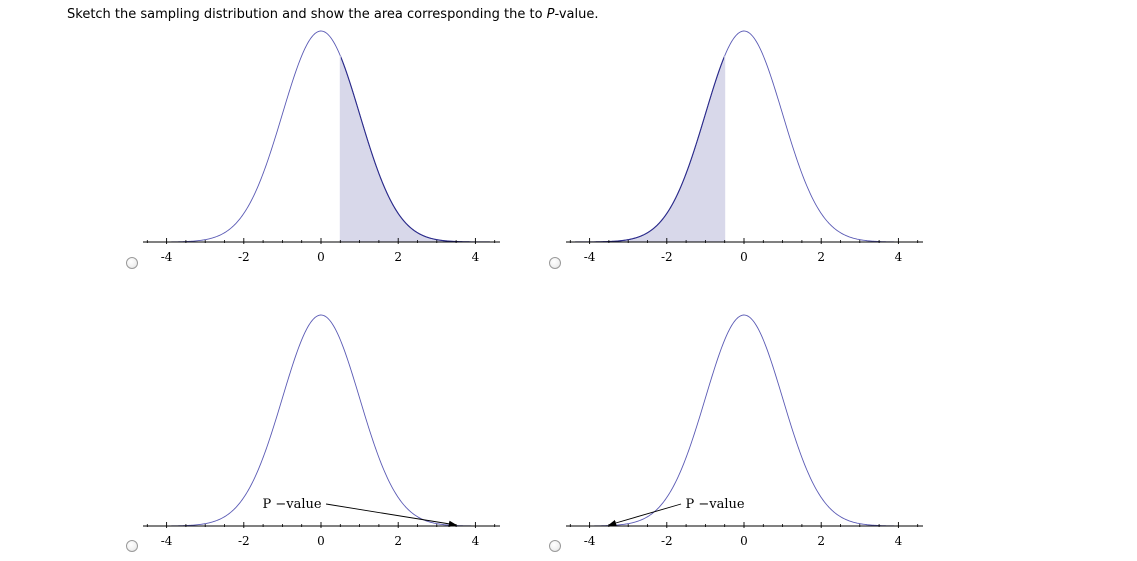 This screenshot has height=561, width=1137. What do you see at coordinates (550, 14) in the screenshot?
I see `question-text-italic: P` at bounding box center [550, 14].